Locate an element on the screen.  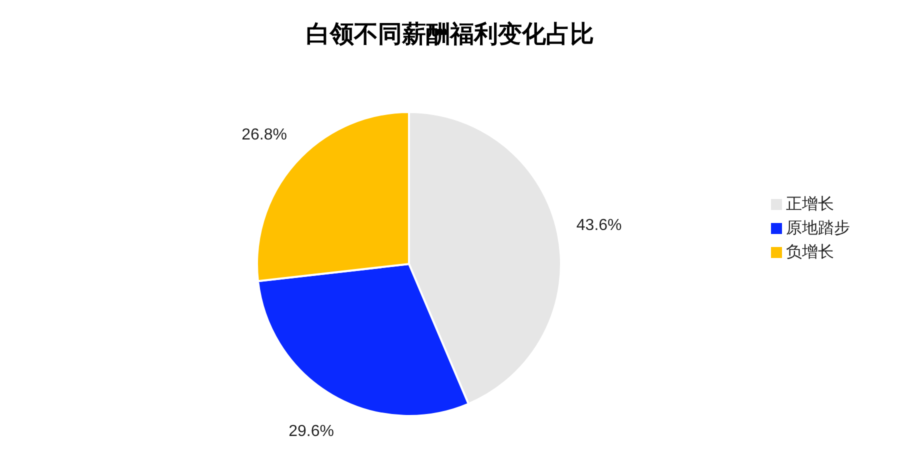
legend-label: 正增长 is located at coordinates (810, 204).